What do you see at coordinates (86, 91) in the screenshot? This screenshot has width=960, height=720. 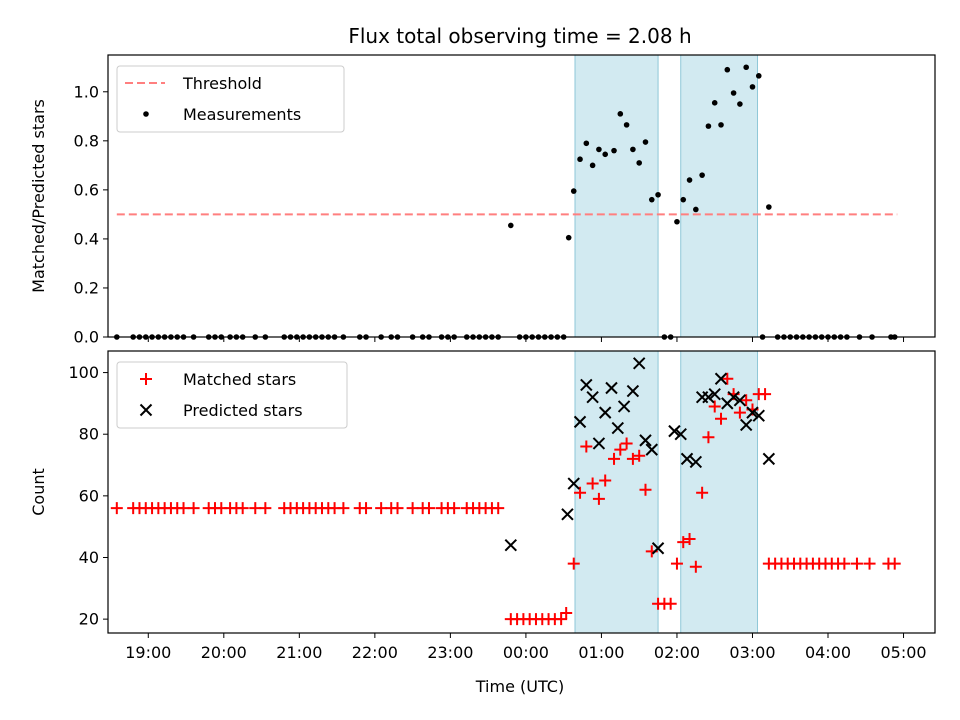 I see `y-tick-label: 1.0` at bounding box center [86, 91].